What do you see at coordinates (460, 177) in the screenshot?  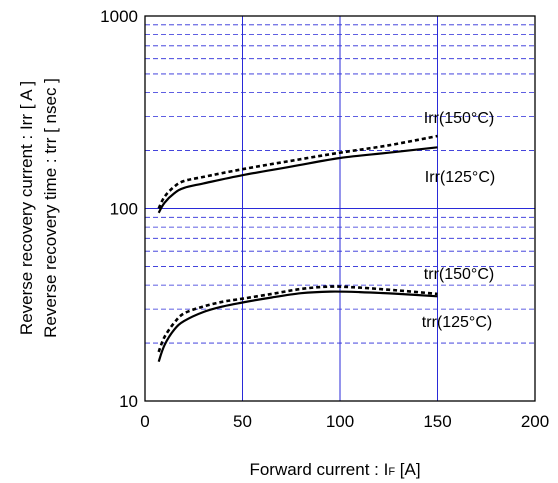 I see `label-irr-125c: Irr(125°C)` at bounding box center [460, 177].